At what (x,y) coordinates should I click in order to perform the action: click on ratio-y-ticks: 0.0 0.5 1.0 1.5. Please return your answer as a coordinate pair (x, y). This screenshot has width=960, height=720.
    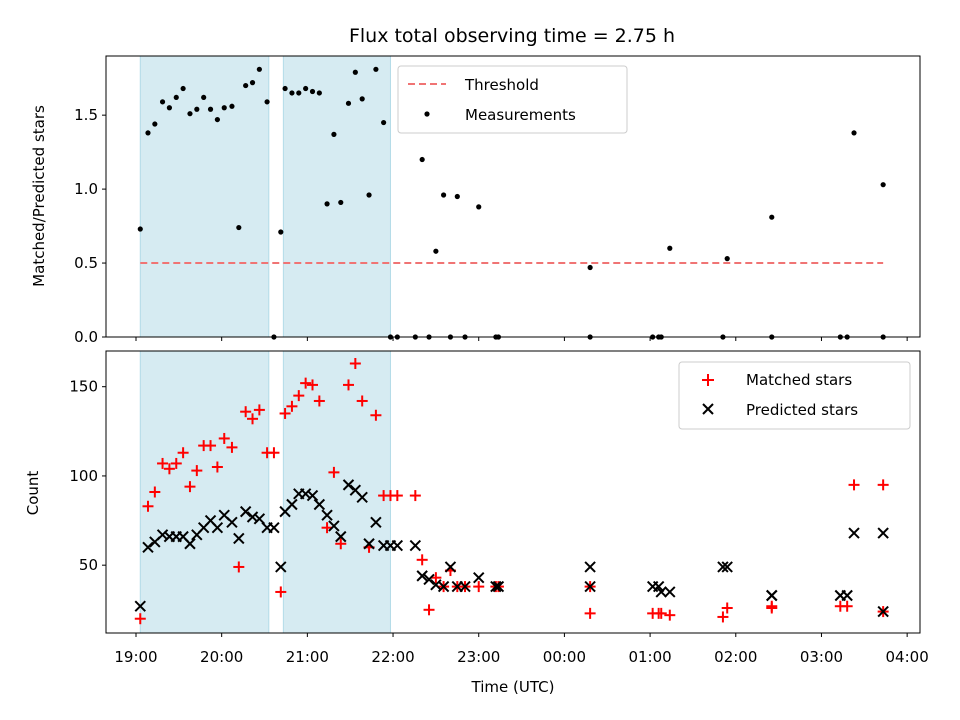
    Looking at the image, I should click on (90, 226).